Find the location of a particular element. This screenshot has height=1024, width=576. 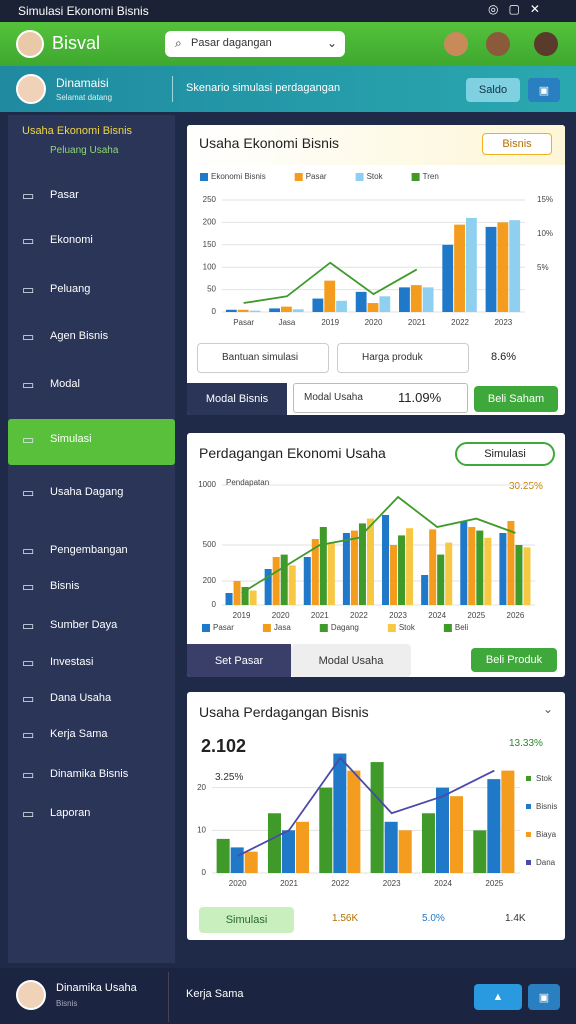

menu-item: Investasi is located at coordinates (72, 662).